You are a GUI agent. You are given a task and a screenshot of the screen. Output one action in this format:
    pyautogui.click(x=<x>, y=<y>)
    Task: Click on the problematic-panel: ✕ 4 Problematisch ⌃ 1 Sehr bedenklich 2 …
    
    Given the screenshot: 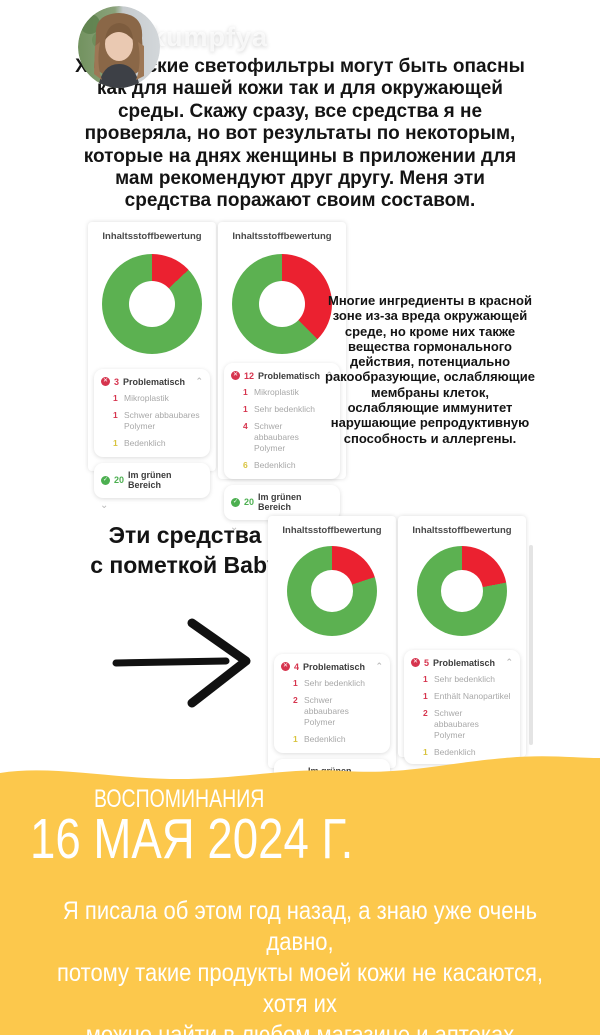 What is the action you would take?
    pyautogui.click(x=332, y=704)
    